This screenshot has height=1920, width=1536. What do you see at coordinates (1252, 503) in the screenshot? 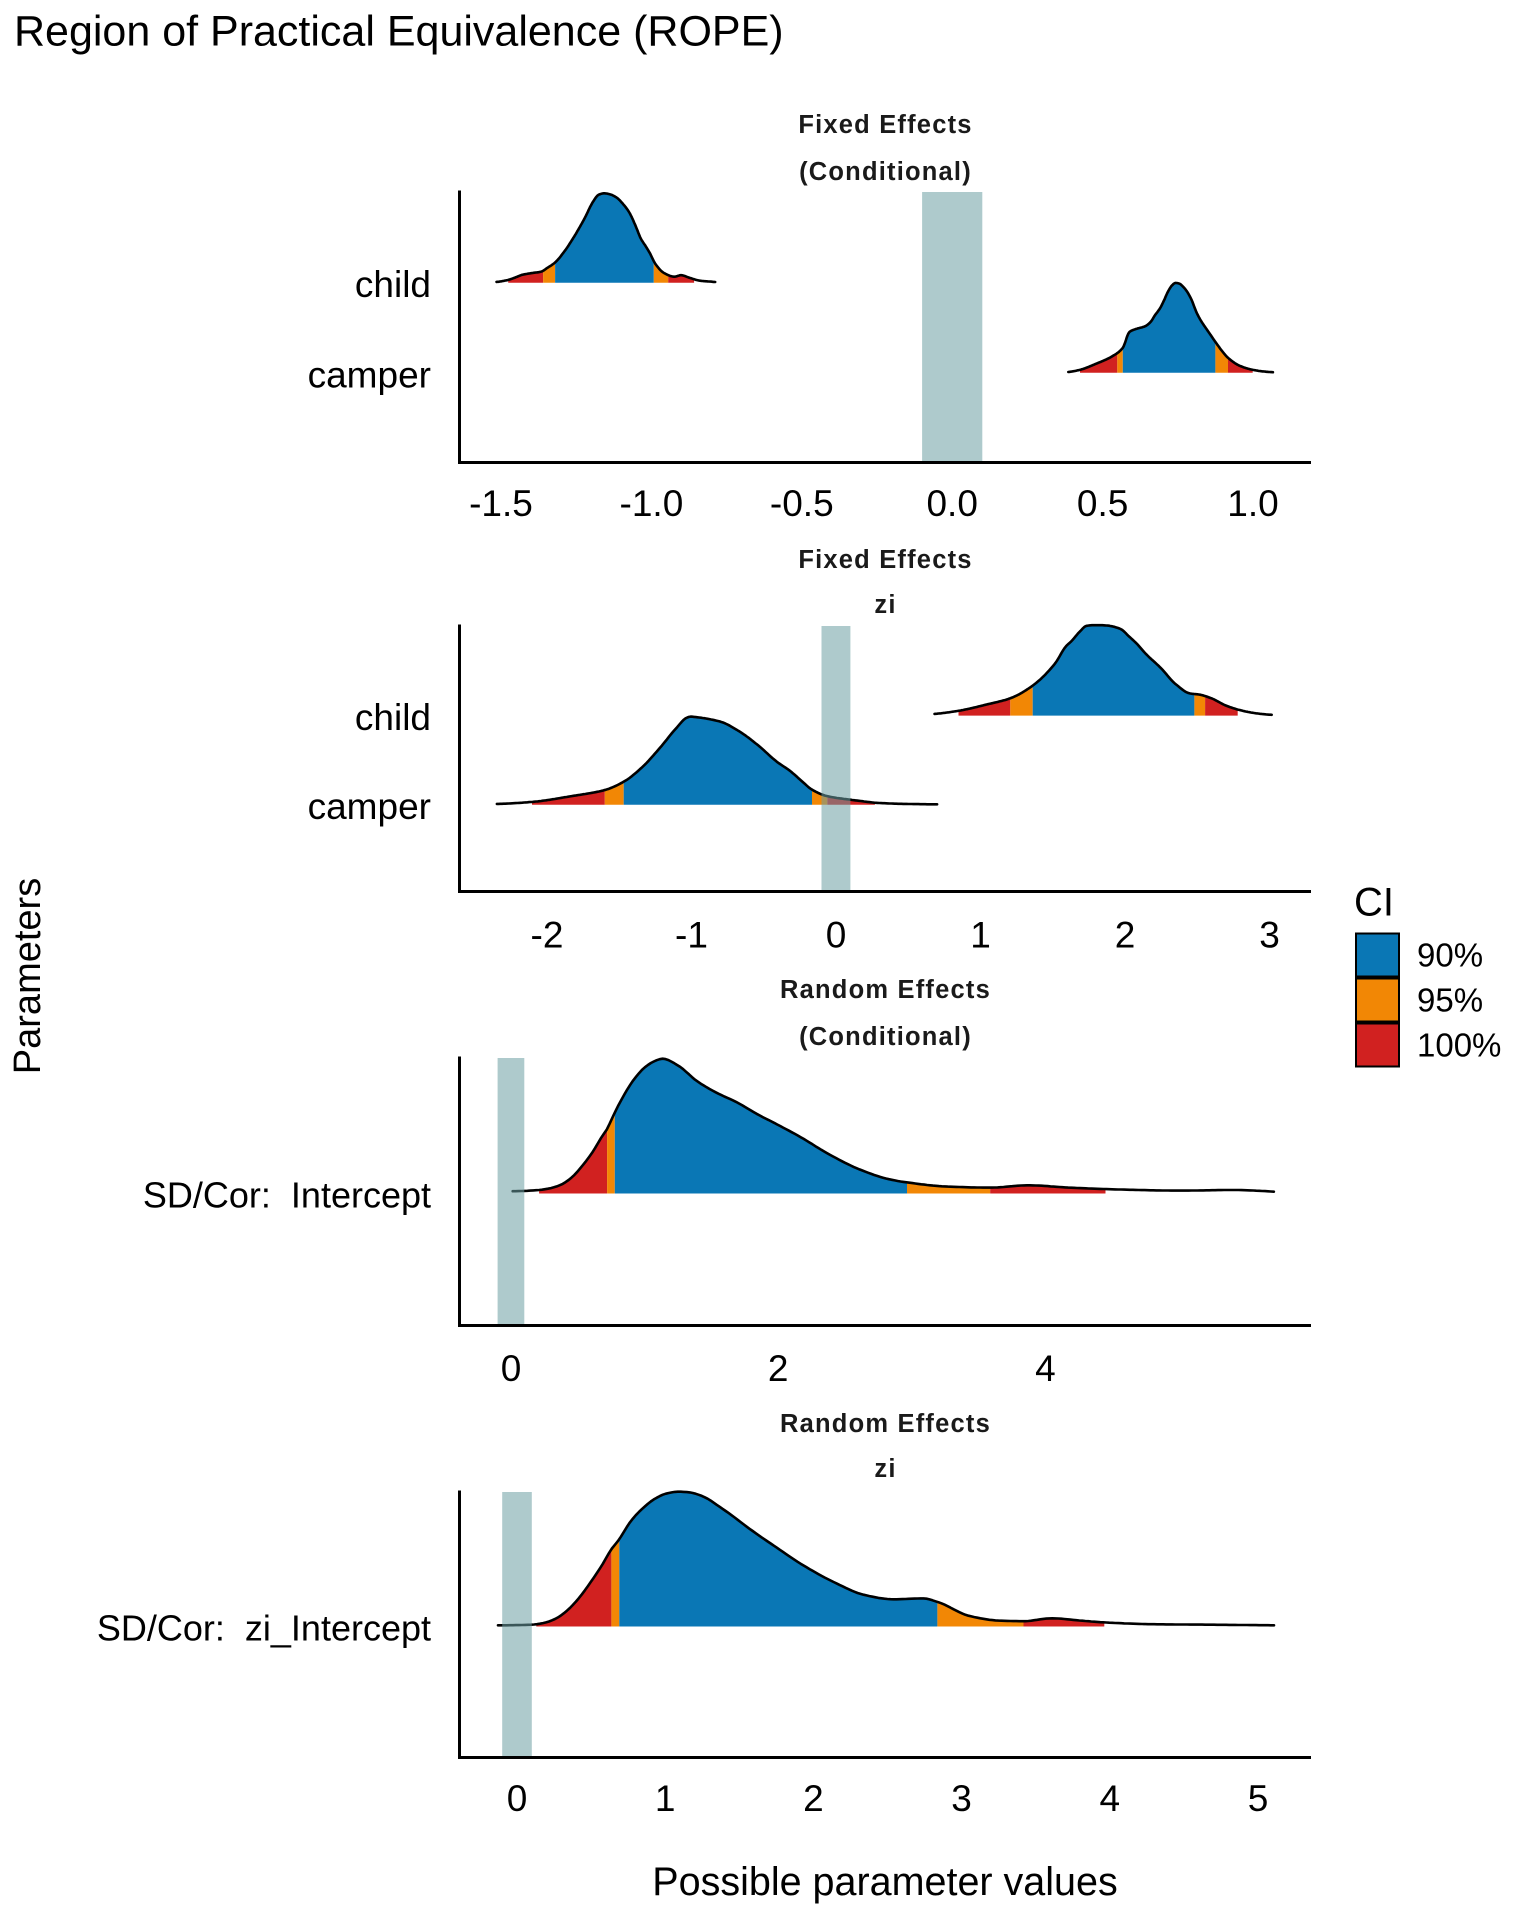
I see `svg-text: 1.0` at bounding box center [1252, 503].